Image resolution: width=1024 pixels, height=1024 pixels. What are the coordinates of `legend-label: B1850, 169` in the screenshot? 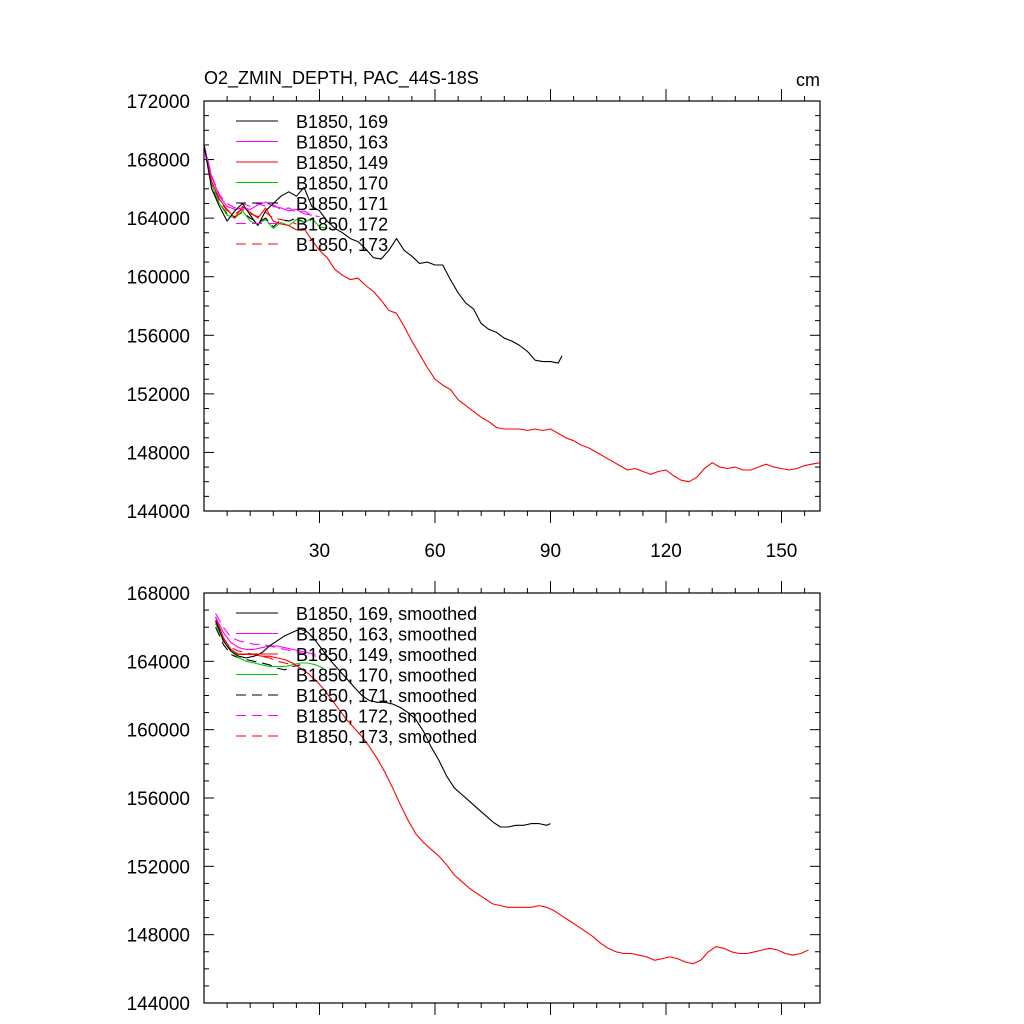 It's located at (342, 122).